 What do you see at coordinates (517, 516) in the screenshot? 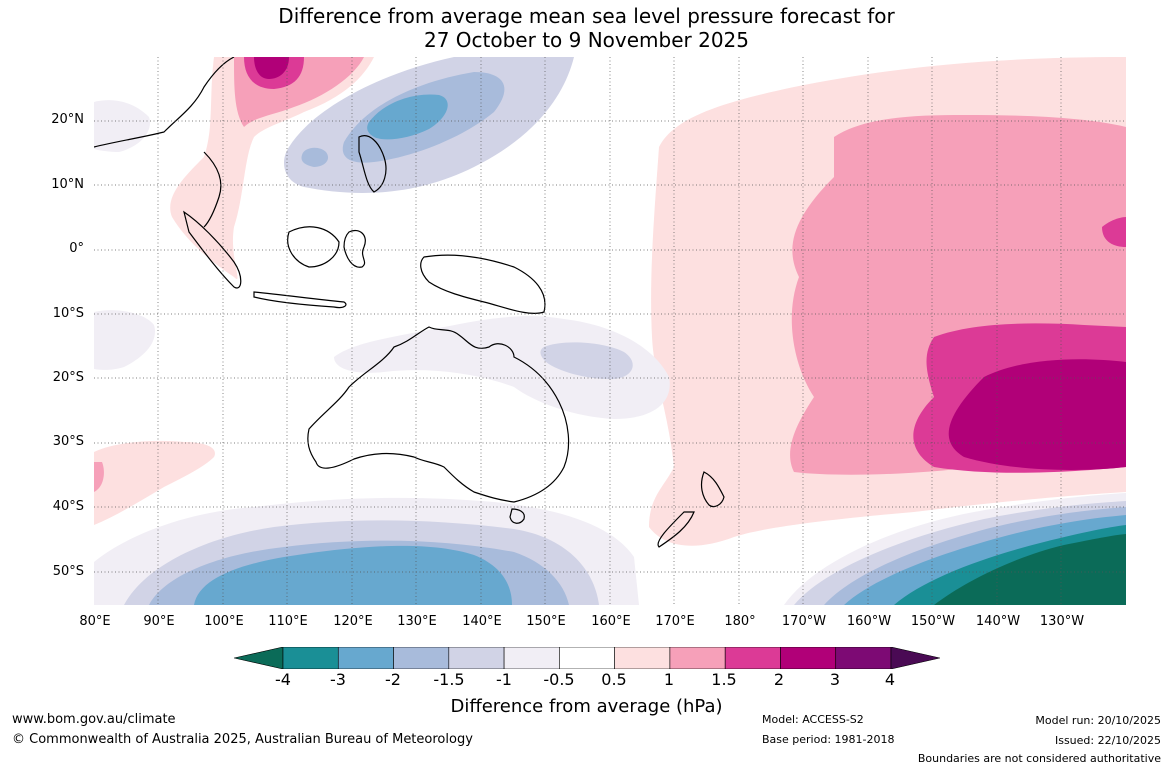
I see `tasmania-coastline` at bounding box center [517, 516].